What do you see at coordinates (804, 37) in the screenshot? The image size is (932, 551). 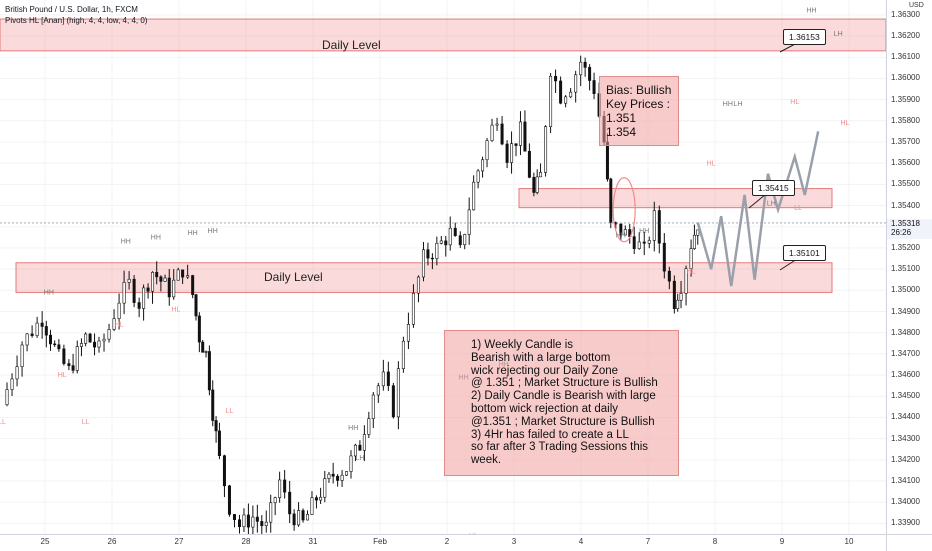 I see `price-callout-top: 1.36153` at bounding box center [804, 37].